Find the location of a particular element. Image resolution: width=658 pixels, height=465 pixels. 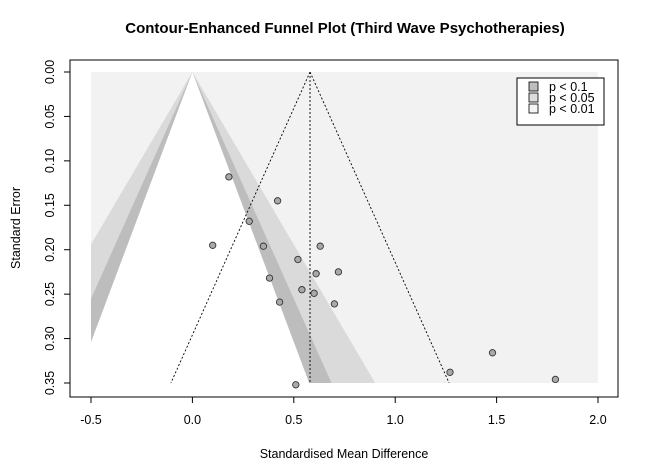

y-tick-label: 0.20 is located at coordinates (50, 249).